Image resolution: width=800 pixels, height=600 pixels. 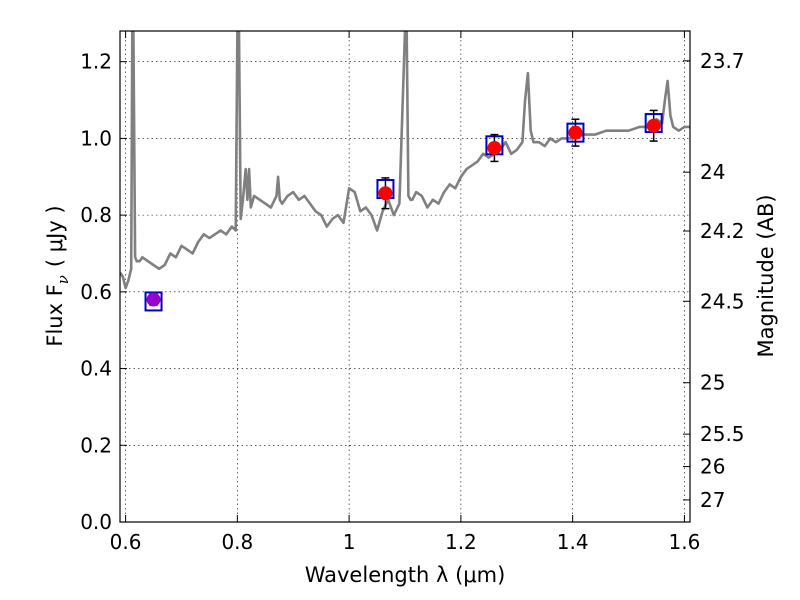 What do you see at coordinates (96, 445) in the screenshot?
I see `y-tick-label: 0.2` at bounding box center [96, 445].